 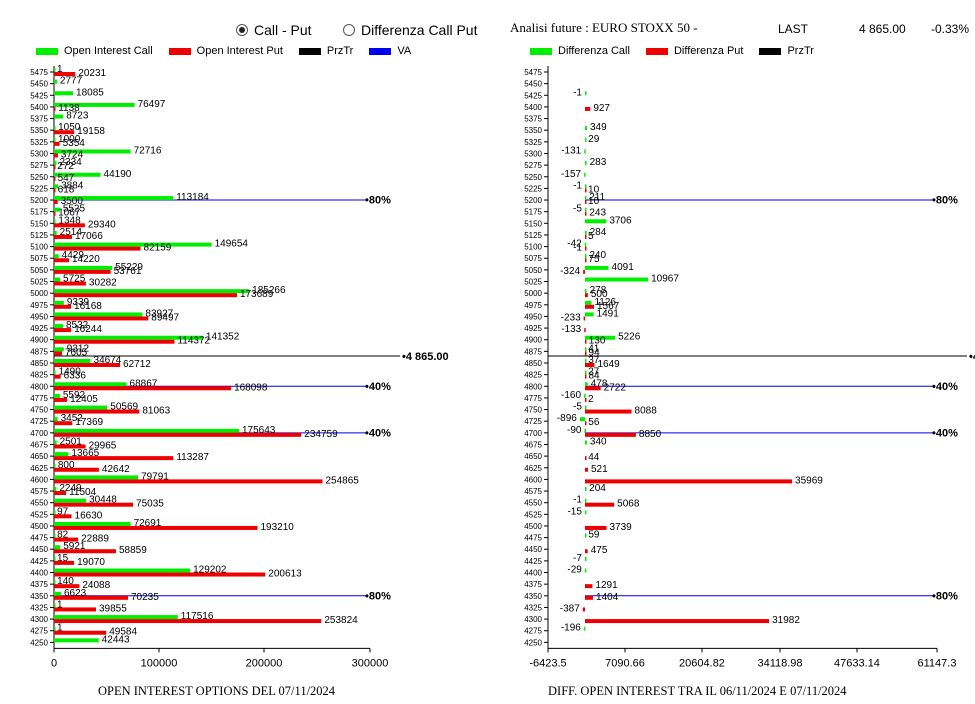 What do you see at coordinates (533, 375) in the screenshot?
I see `y-tick-label: 4825` at bounding box center [533, 375].